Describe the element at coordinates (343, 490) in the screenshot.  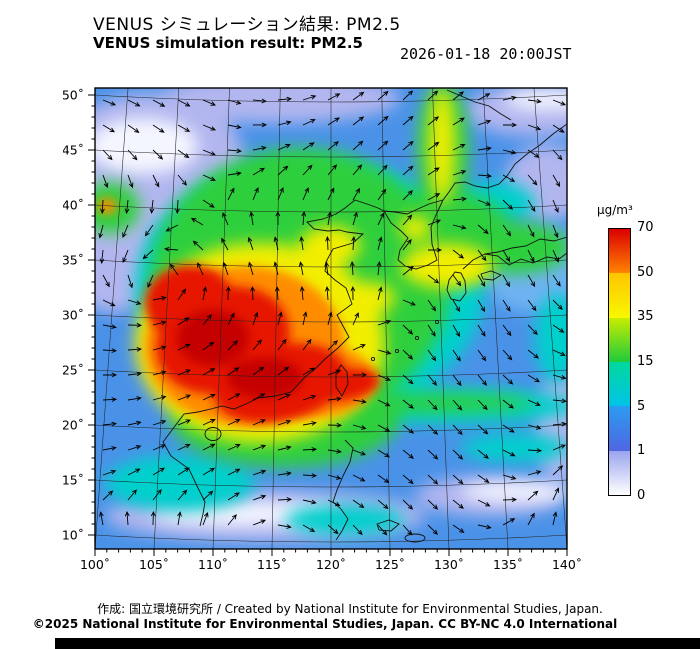
I see `coastline-luzon` at that location.